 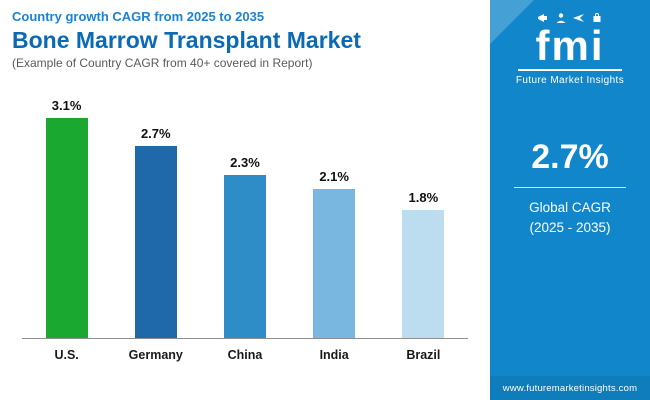 What do you see at coordinates (66, 228) in the screenshot?
I see `bar-us` at bounding box center [66, 228].